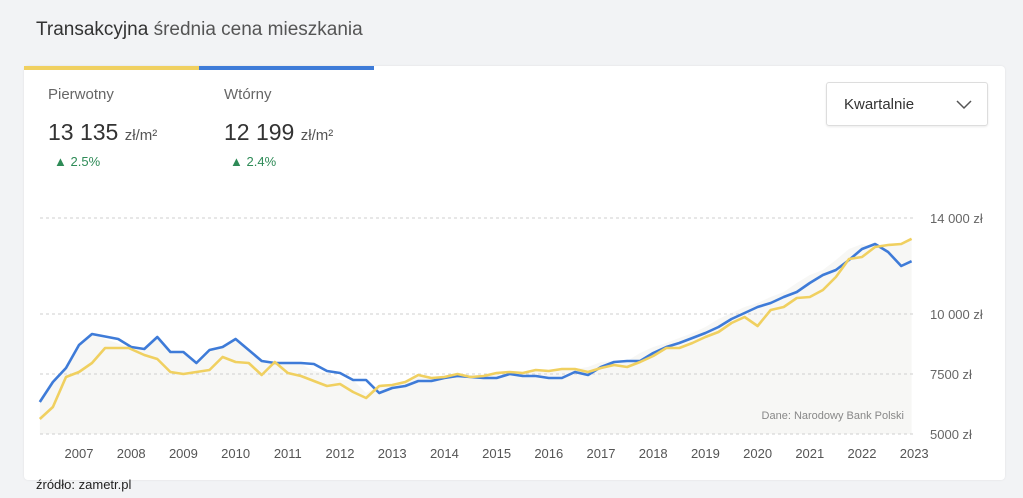 The width and height of the screenshot is (1023, 498). Describe the element at coordinates (548, 453) in the screenshot. I see `x-tick-label: 2016` at that location.